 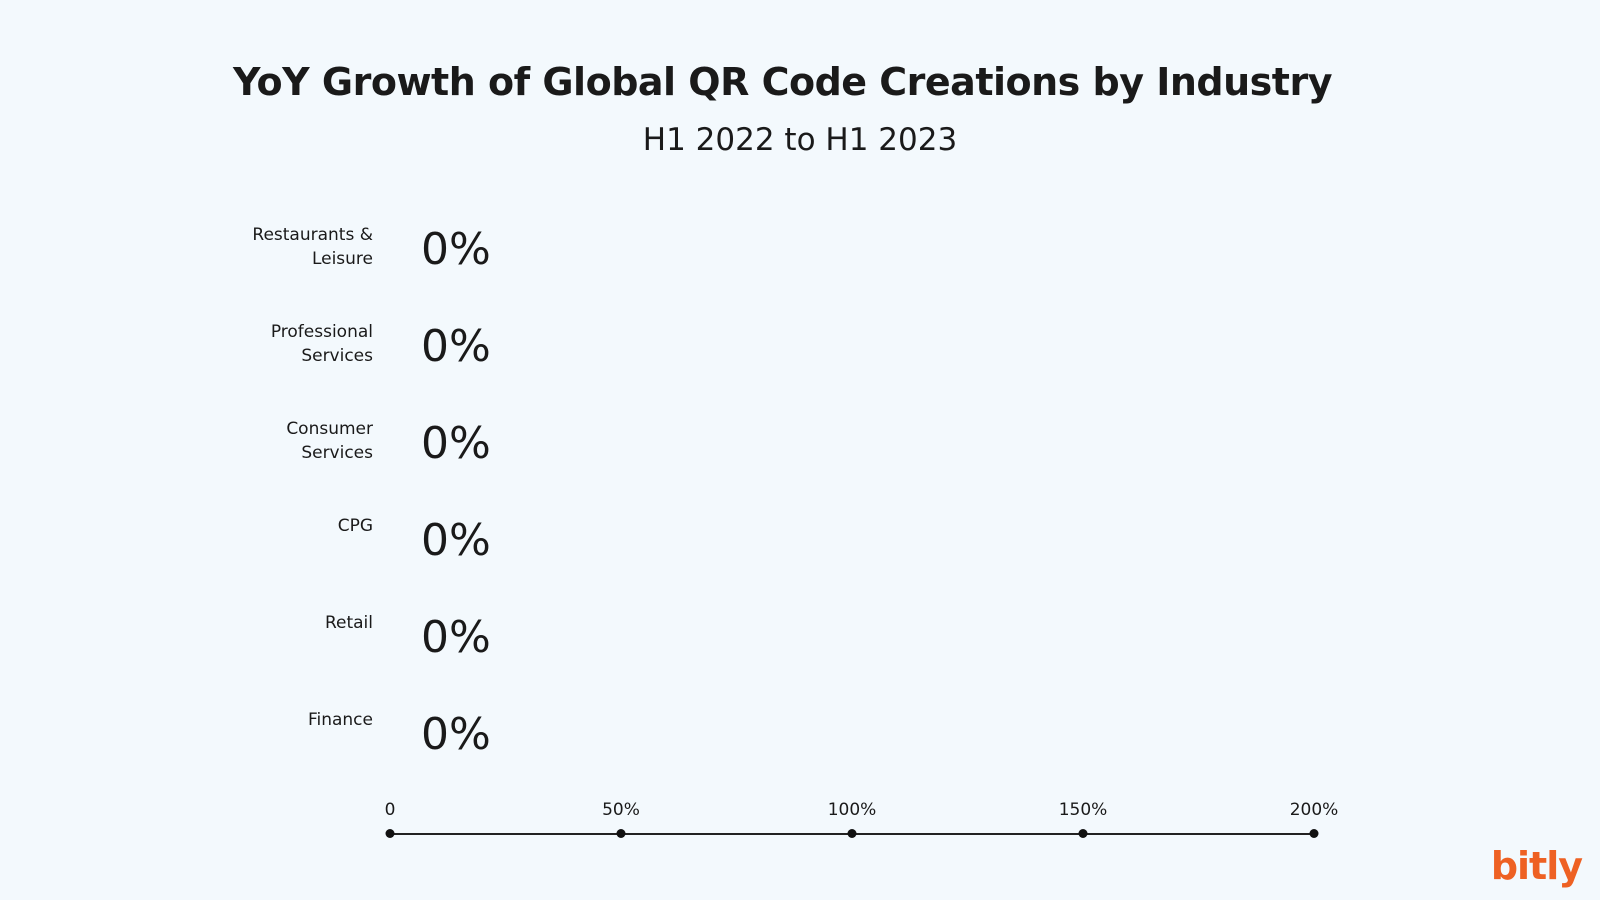 What do you see at coordinates (329, 429) in the screenshot?
I see `category-label-line: Consumer` at bounding box center [329, 429].